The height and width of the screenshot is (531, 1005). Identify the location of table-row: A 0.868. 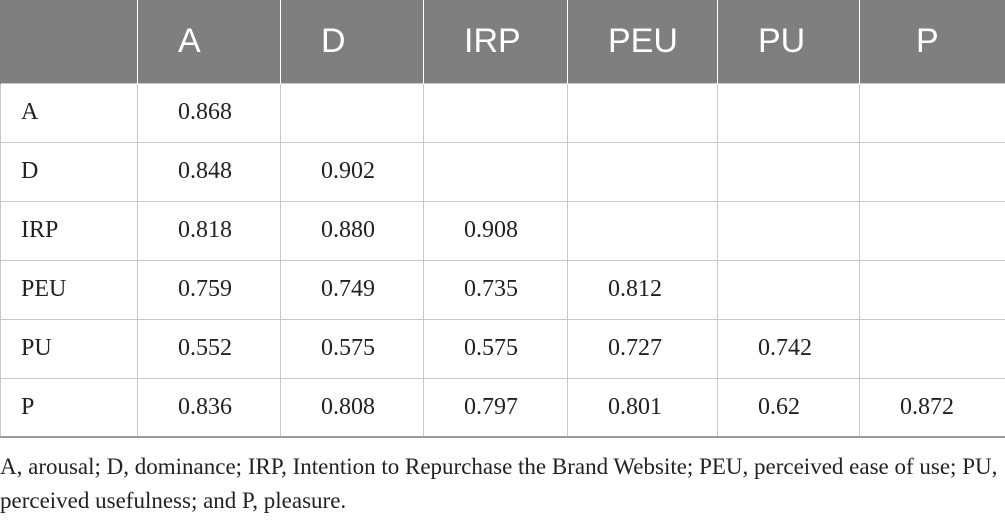
(502, 112).